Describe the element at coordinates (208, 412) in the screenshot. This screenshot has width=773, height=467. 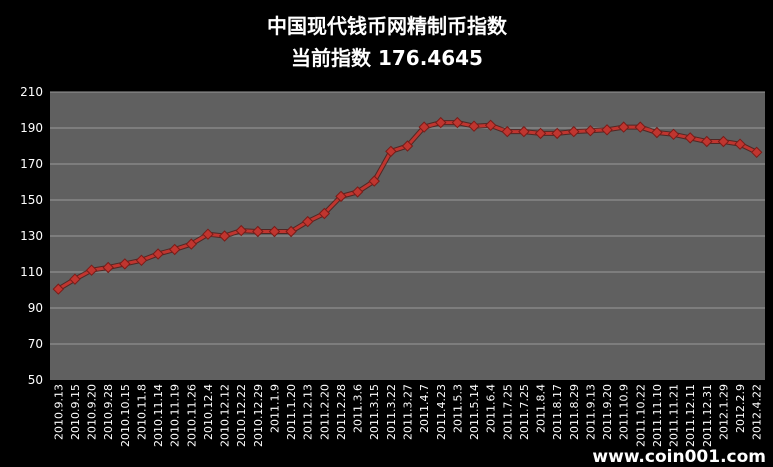
I see `x-tick-label: 2010.12.4` at that location.